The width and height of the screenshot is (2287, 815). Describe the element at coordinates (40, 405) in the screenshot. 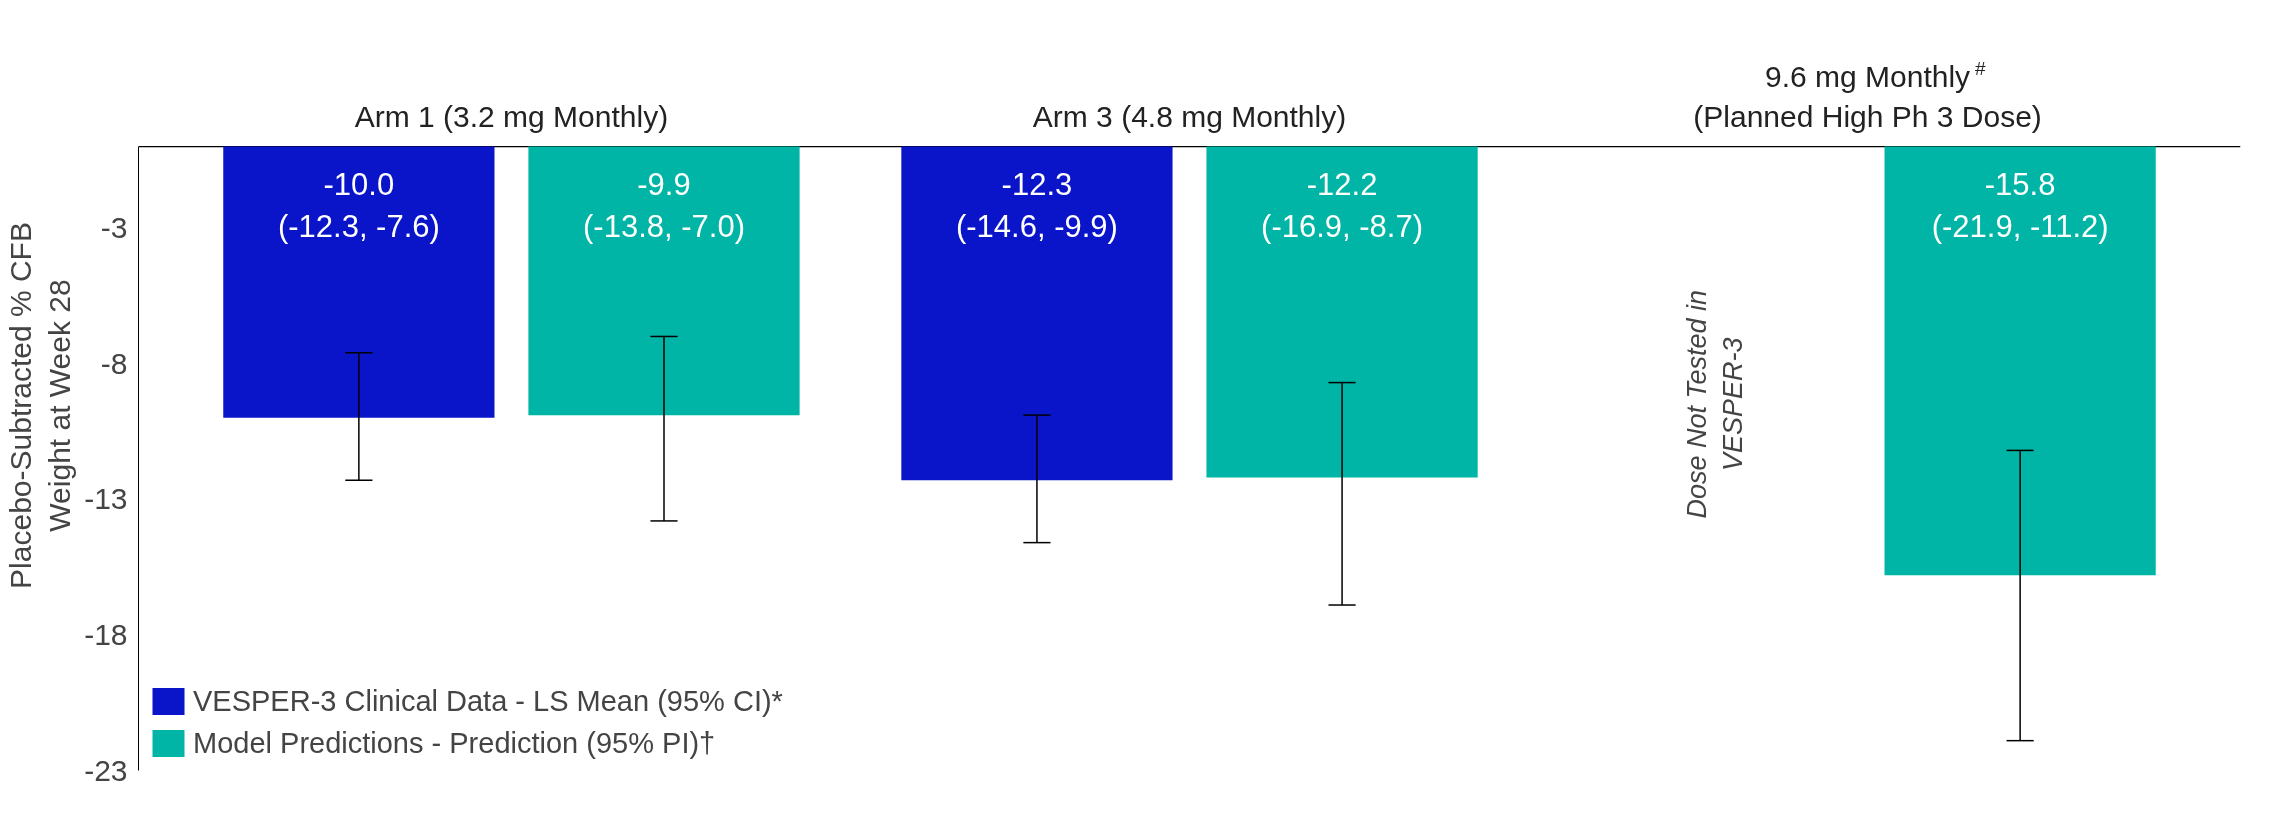

I see `y-axis-title: Placebo-Subtracted % CFB Weight at Week 28` at that location.